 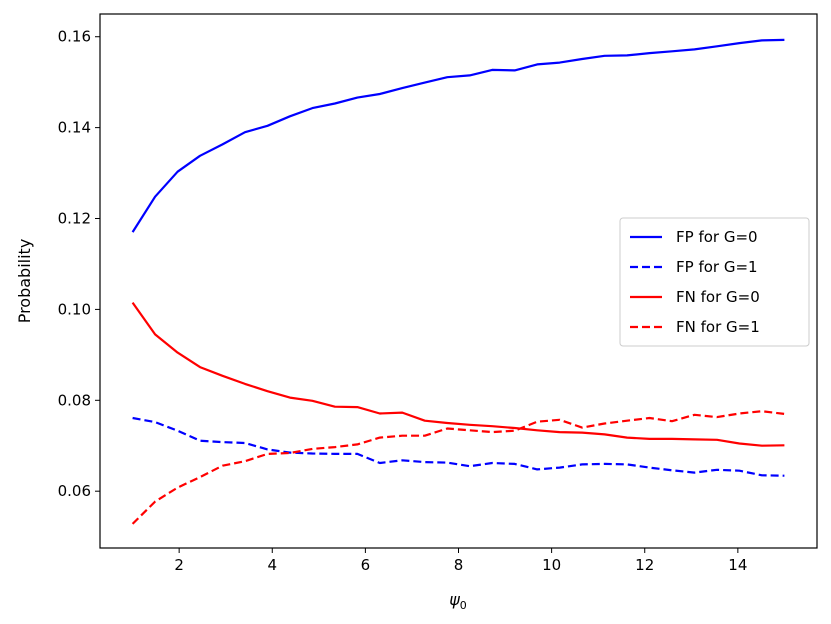 What do you see at coordinates (718, 327) in the screenshot?
I see `legend-entry-label: FN for G=1` at bounding box center [718, 327].